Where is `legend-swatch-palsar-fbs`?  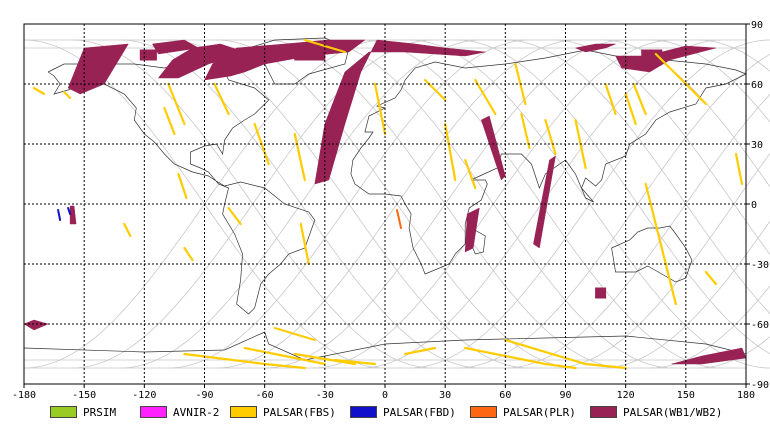 legend-swatch-palsar-fbs is located at coordinates (243, 412).